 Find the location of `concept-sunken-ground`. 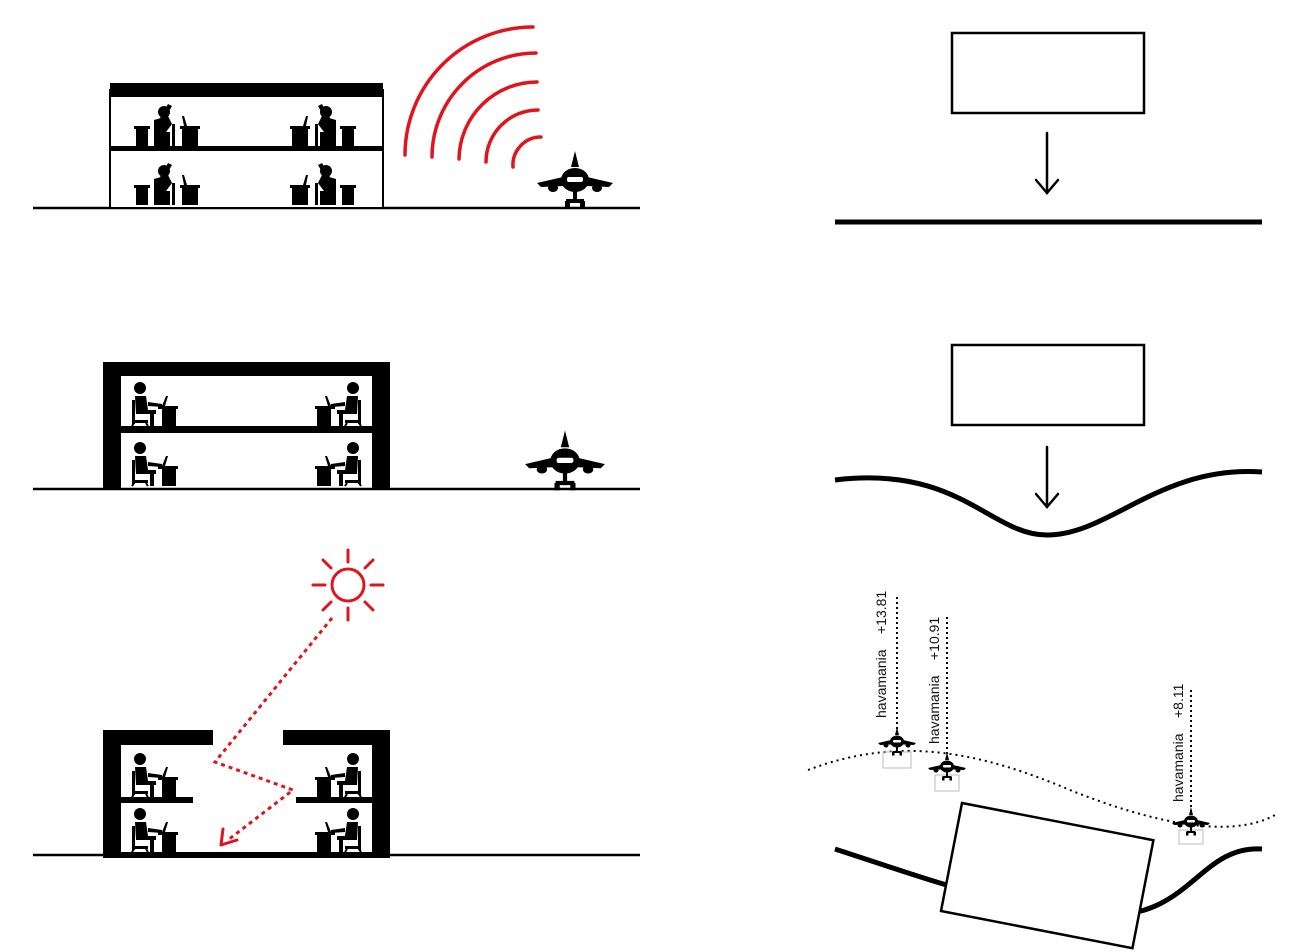

concept-sunken-ground is located at coordinates (1048, 440).